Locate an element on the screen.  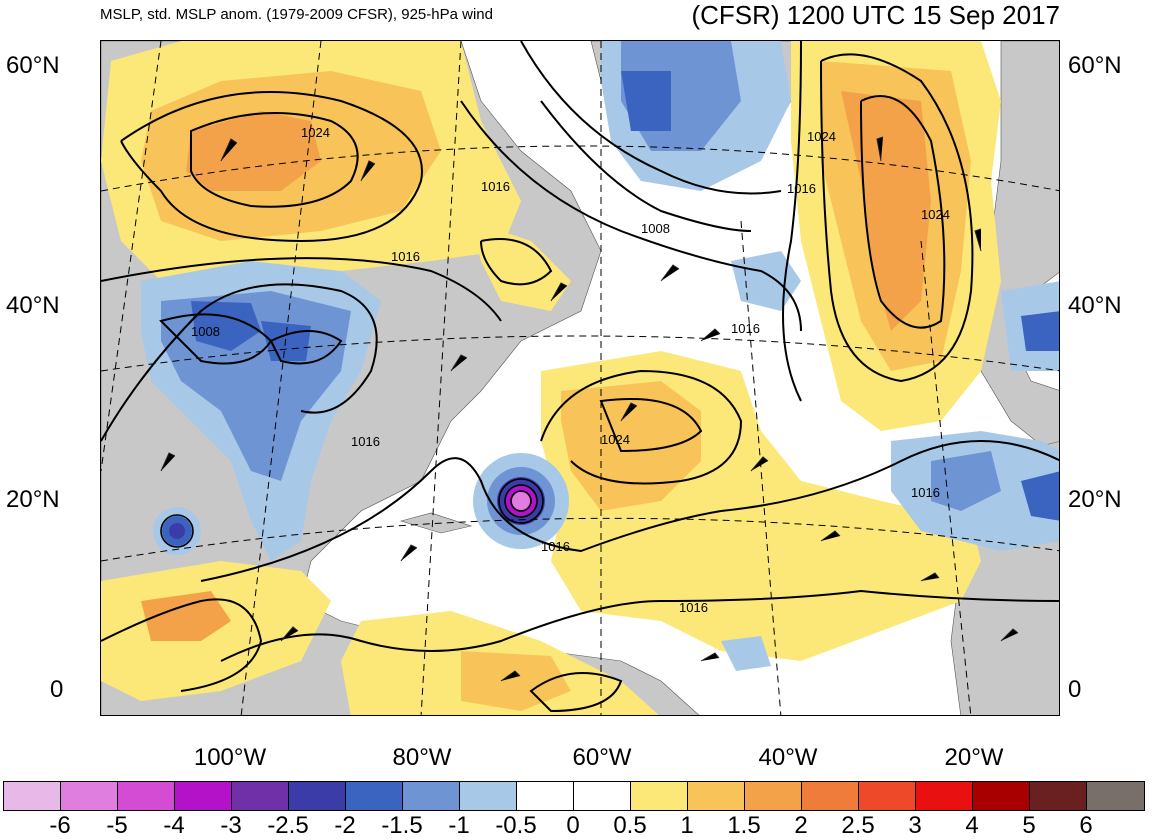
hurricane-low is located at coordinates (521, 501).